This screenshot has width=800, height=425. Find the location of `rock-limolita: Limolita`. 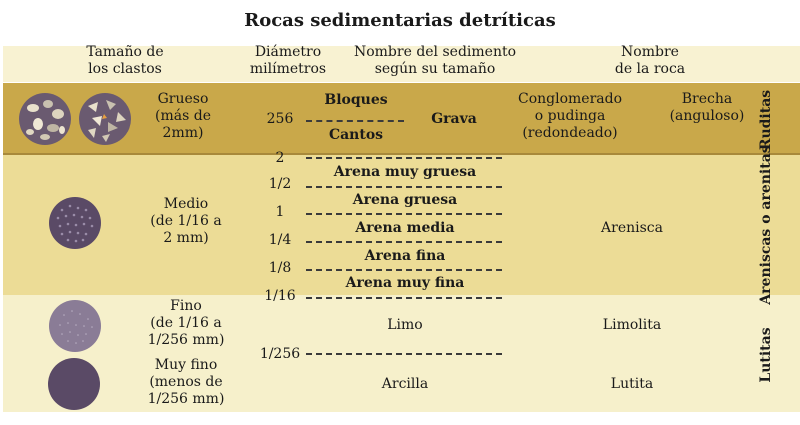

rock-limolita: Limolita is located at coordinates (632, 325).